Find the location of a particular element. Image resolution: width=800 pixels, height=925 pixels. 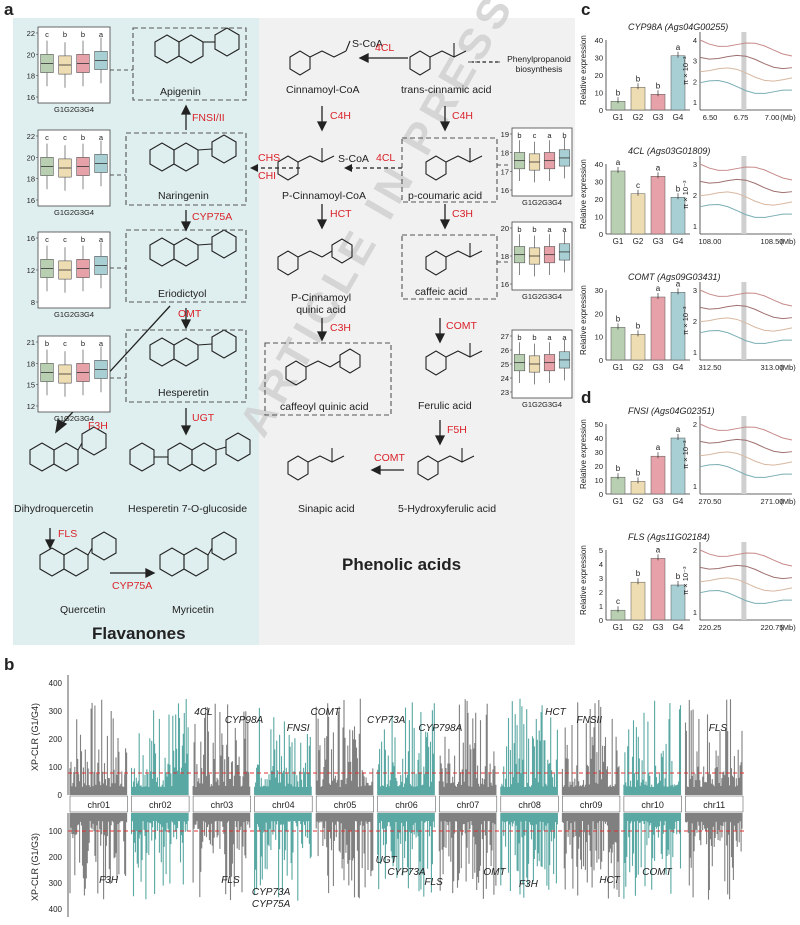

chromosome-label: chr11 is located at coordinates (714, 805).